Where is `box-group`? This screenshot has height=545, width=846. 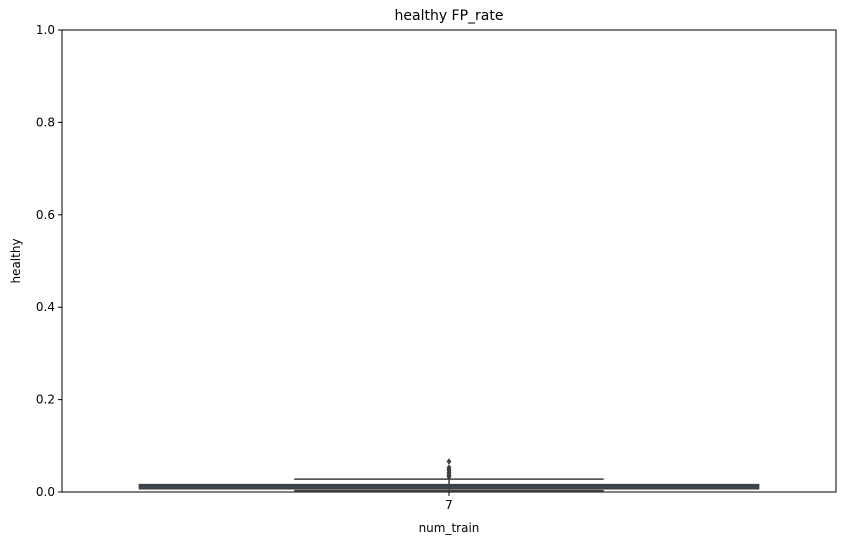
box-group is located at coordinates (449, 475).